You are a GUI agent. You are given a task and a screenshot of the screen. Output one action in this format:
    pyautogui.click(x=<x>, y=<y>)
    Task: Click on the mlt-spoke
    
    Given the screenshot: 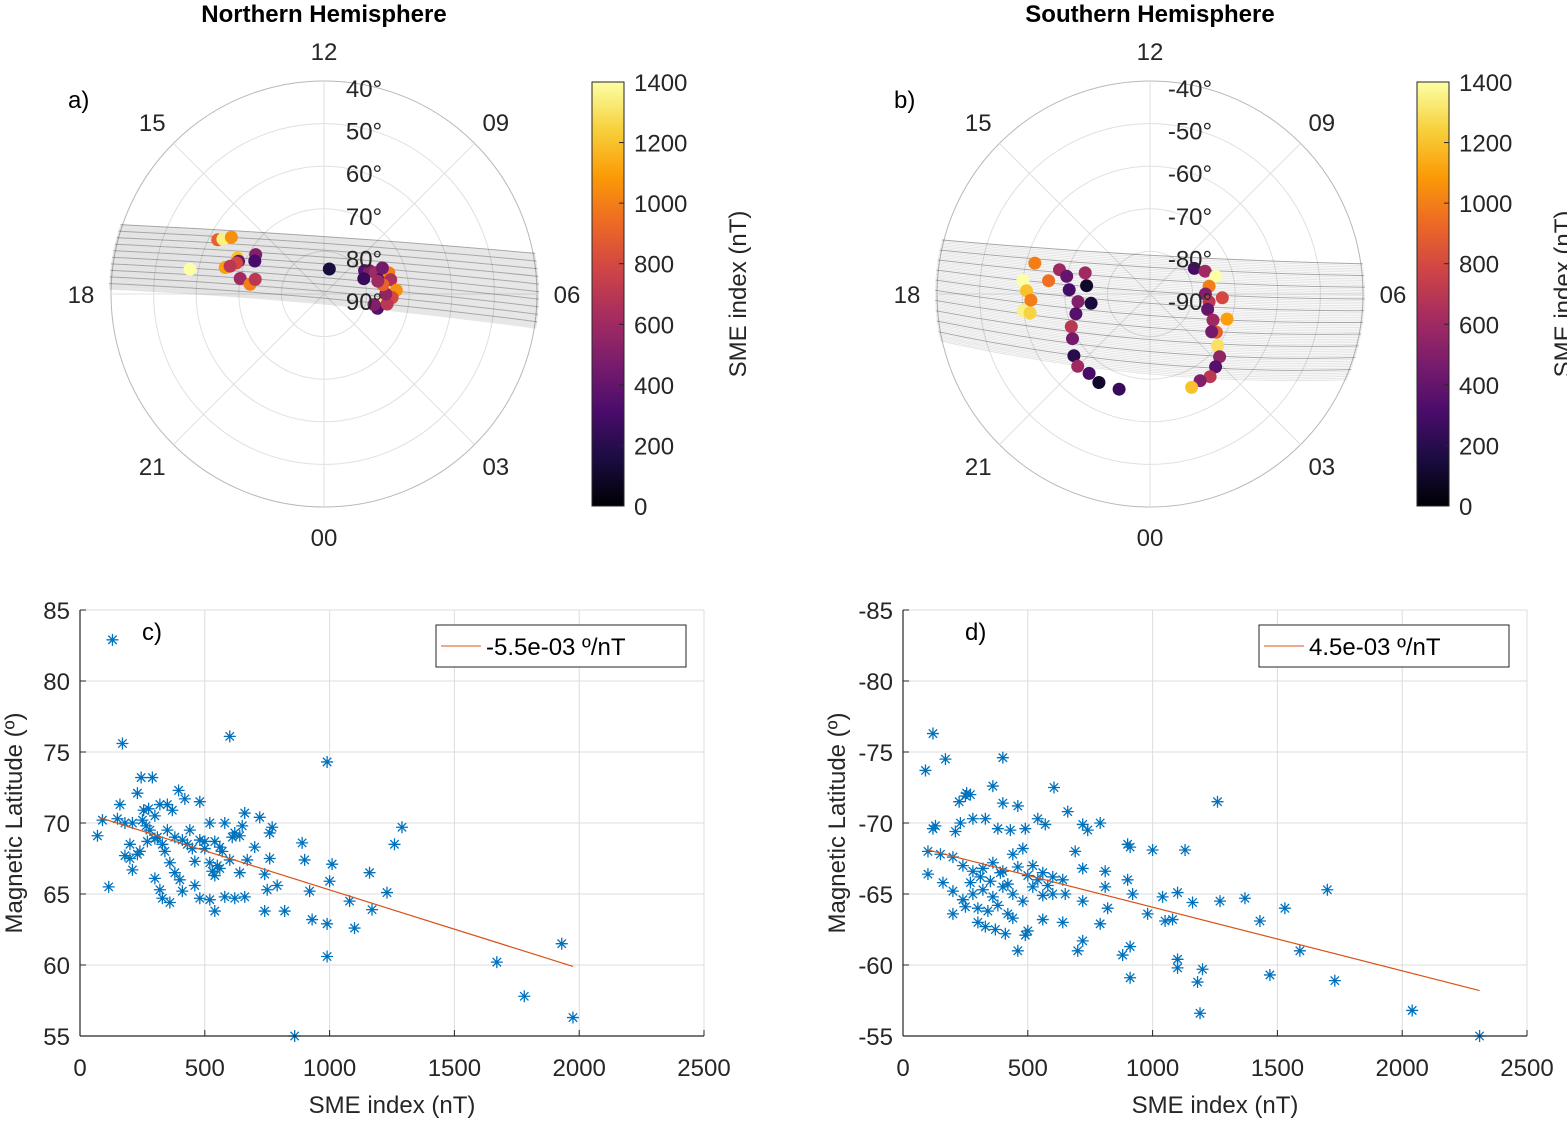 What is the action you would take?
    pyautogui.click(x=1225, y=369)
    